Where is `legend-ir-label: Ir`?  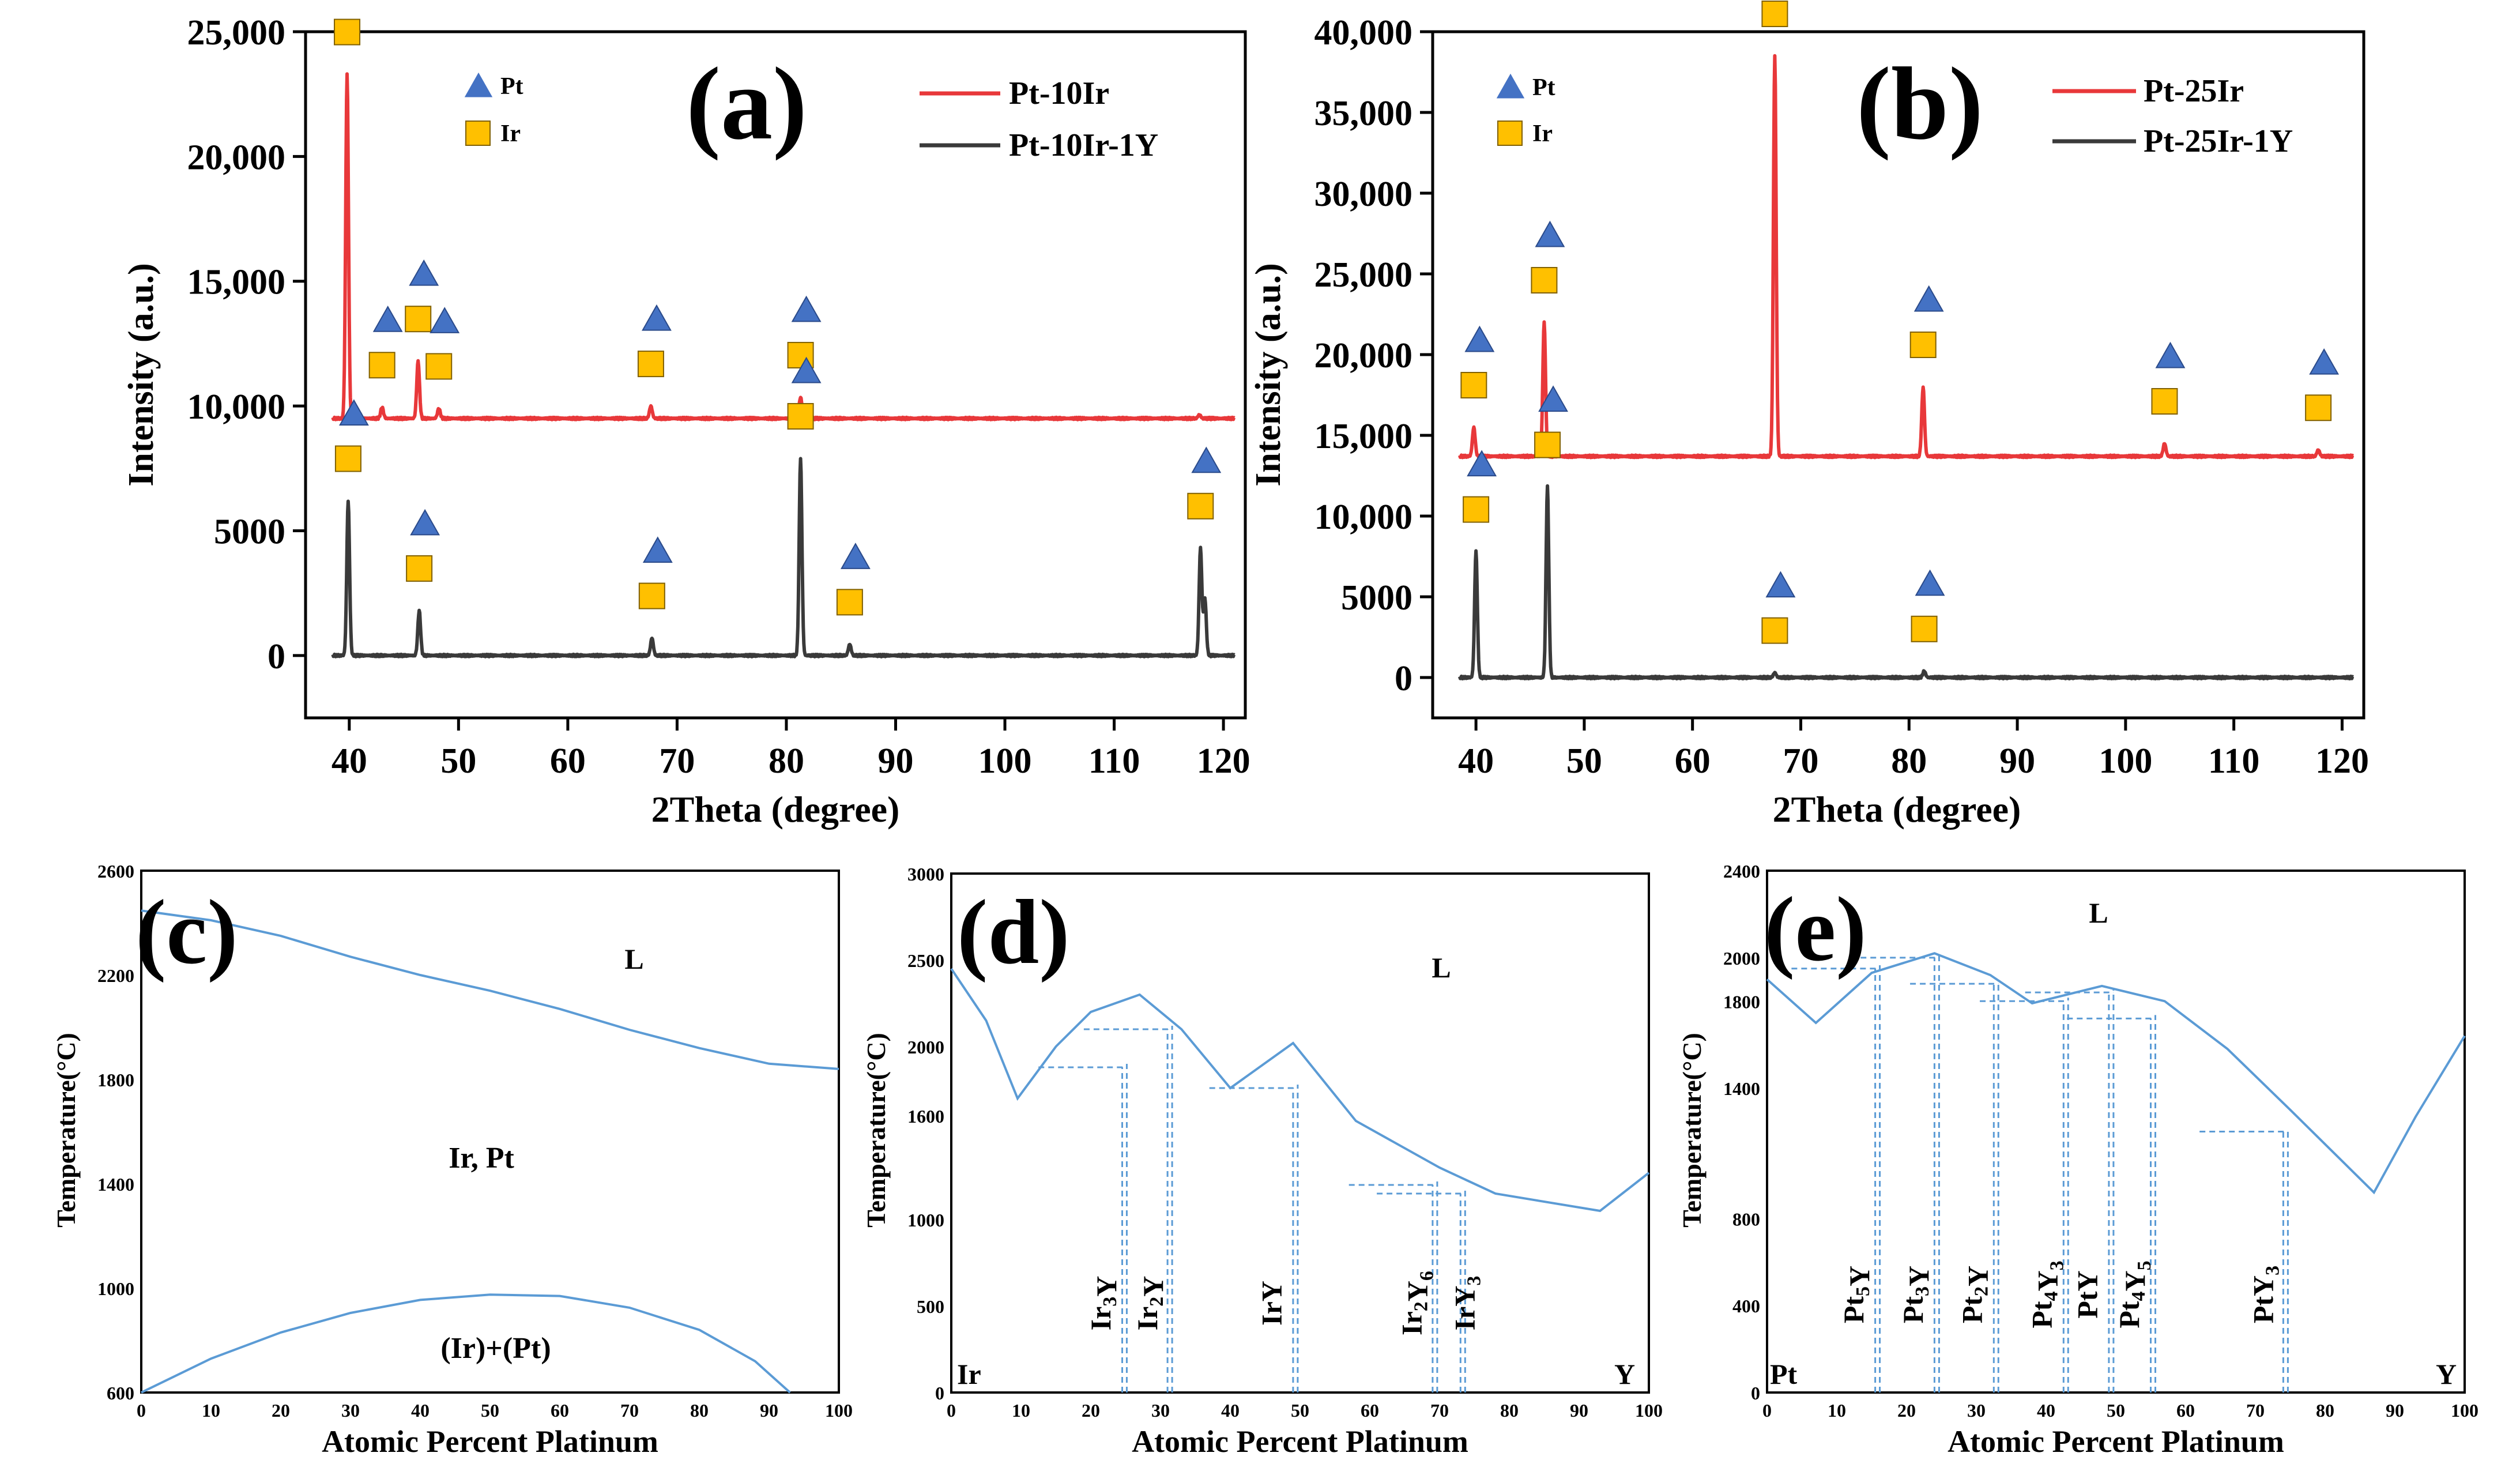
legend-ir-label: Ir is located at coordinates (1542, 134).